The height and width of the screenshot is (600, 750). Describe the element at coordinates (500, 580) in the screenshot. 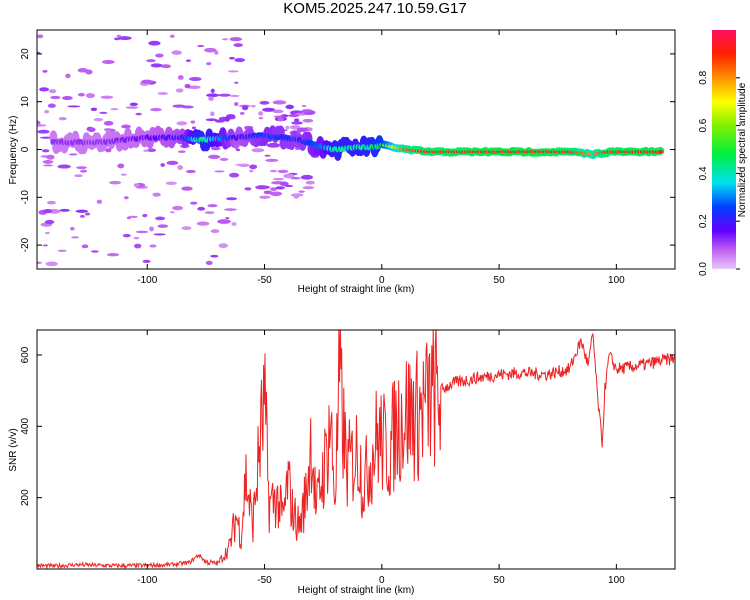

I see `snr-x-tick-label: 50` at that location.